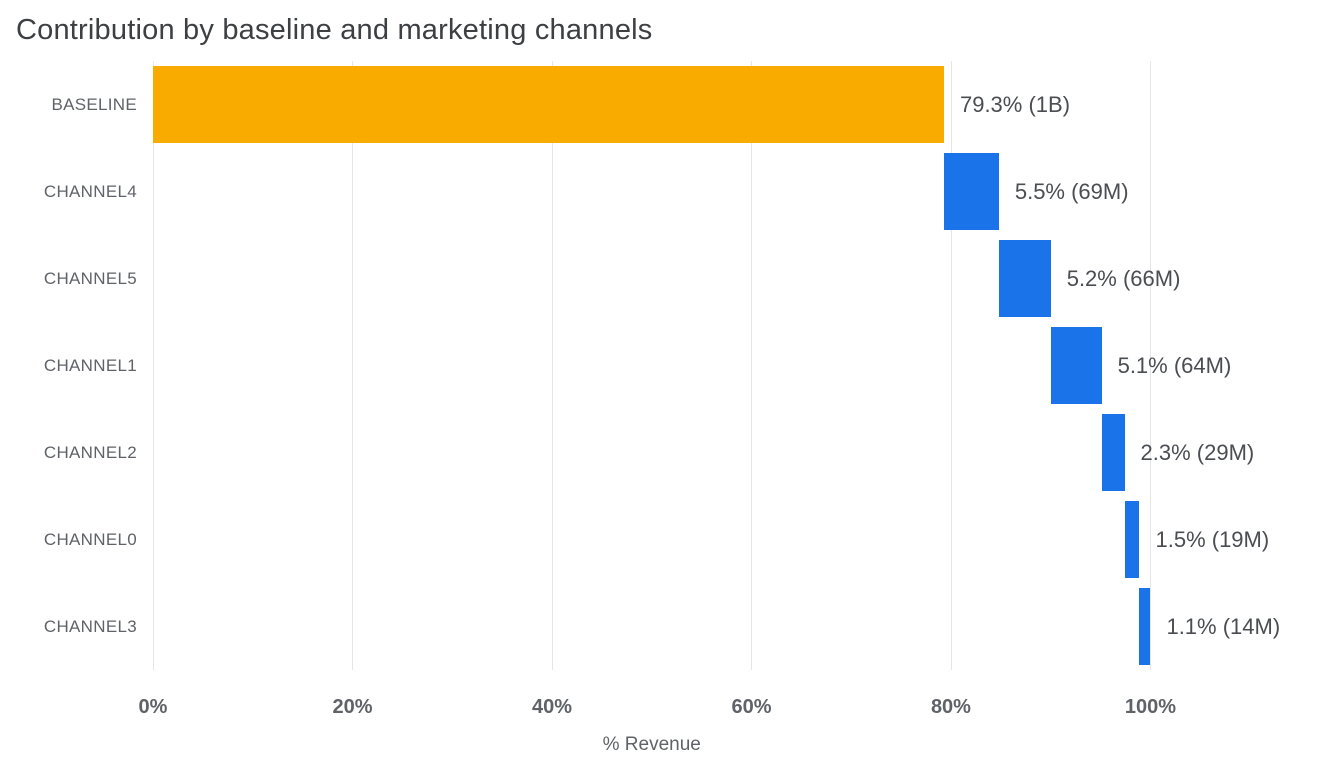  Describe the element at coordinates (1113, 452) in the screenshot. I see `bar-channel2` at that location.